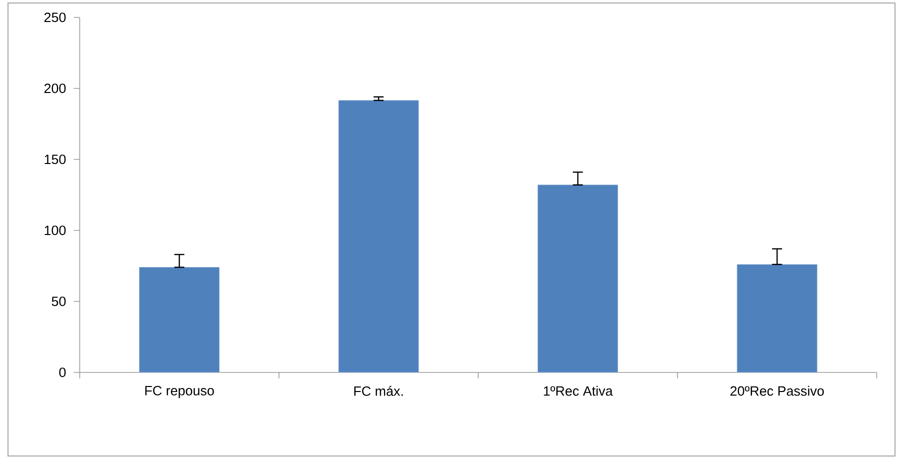 Image resolution: width=903 pixels, height=459 pixels. Describe the element at coordinates (59, 301) in the screenshot. I see `y-tick-label: 50` at that location.